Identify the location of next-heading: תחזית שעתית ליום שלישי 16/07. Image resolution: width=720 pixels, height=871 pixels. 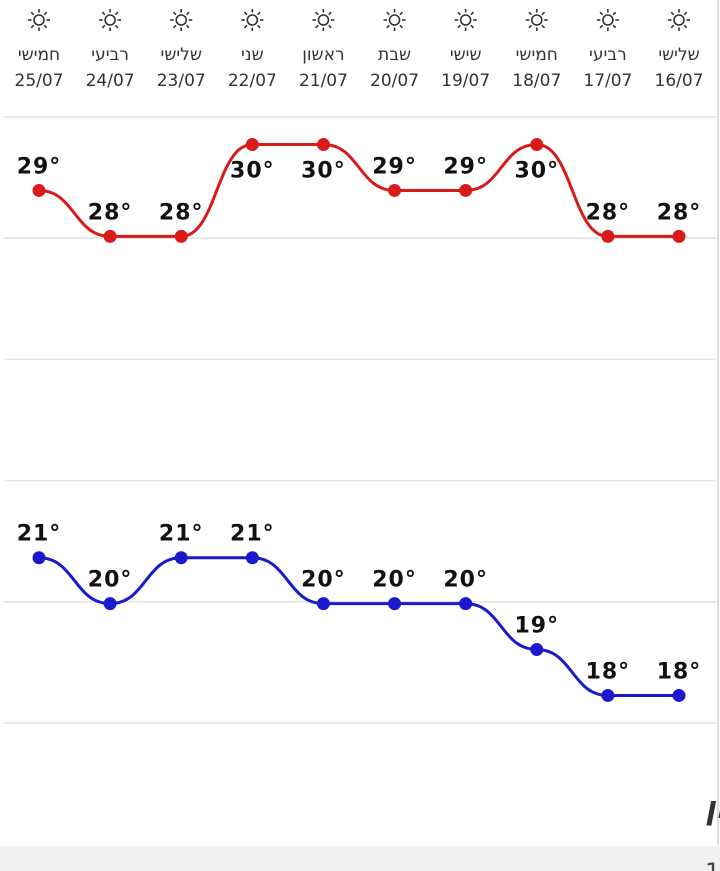
(712, 864).